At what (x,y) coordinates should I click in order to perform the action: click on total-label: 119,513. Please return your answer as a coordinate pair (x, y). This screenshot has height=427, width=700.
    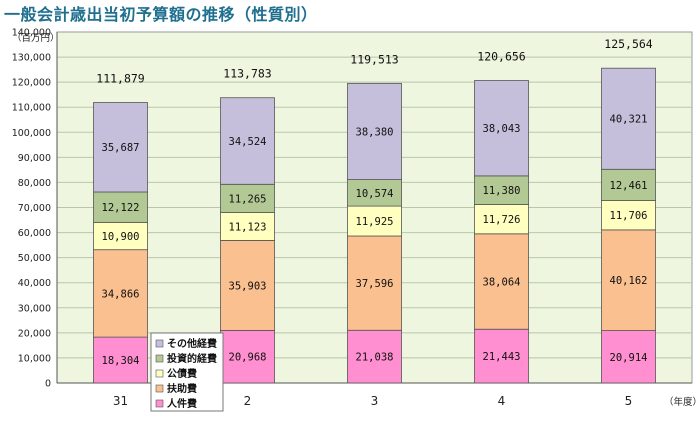
    Looking at the image, I should click on (374, 59).